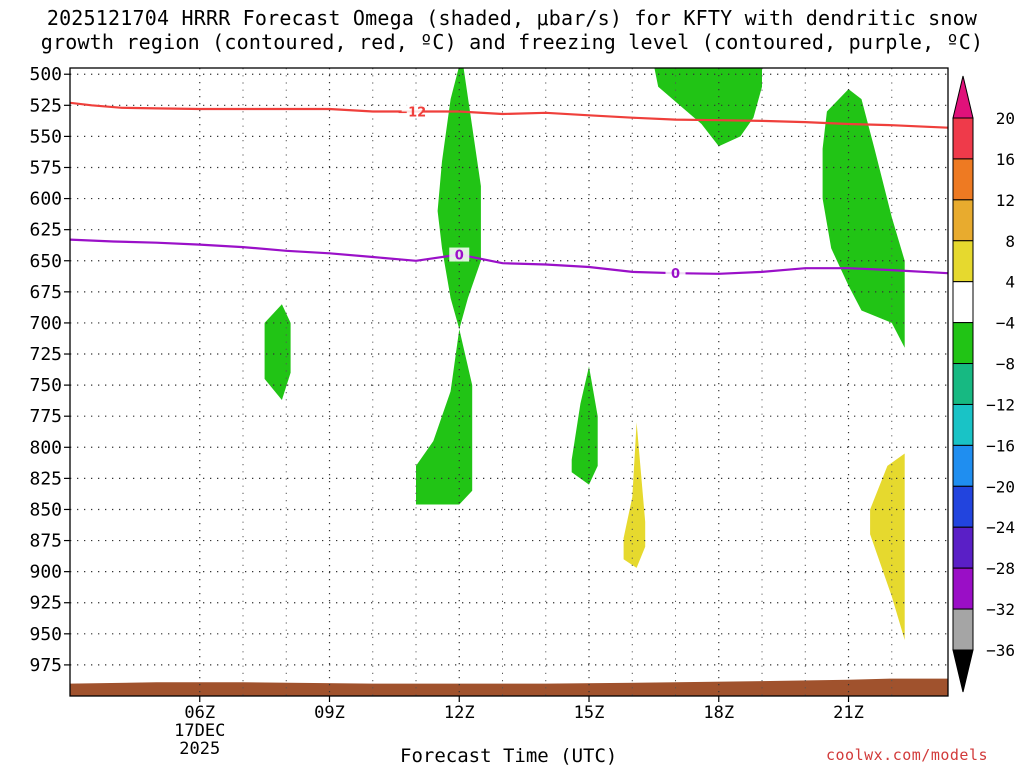  Describe the element at coordinates (444, 417) in the screenshot. I see `omega-region-1200-lower` at that location.